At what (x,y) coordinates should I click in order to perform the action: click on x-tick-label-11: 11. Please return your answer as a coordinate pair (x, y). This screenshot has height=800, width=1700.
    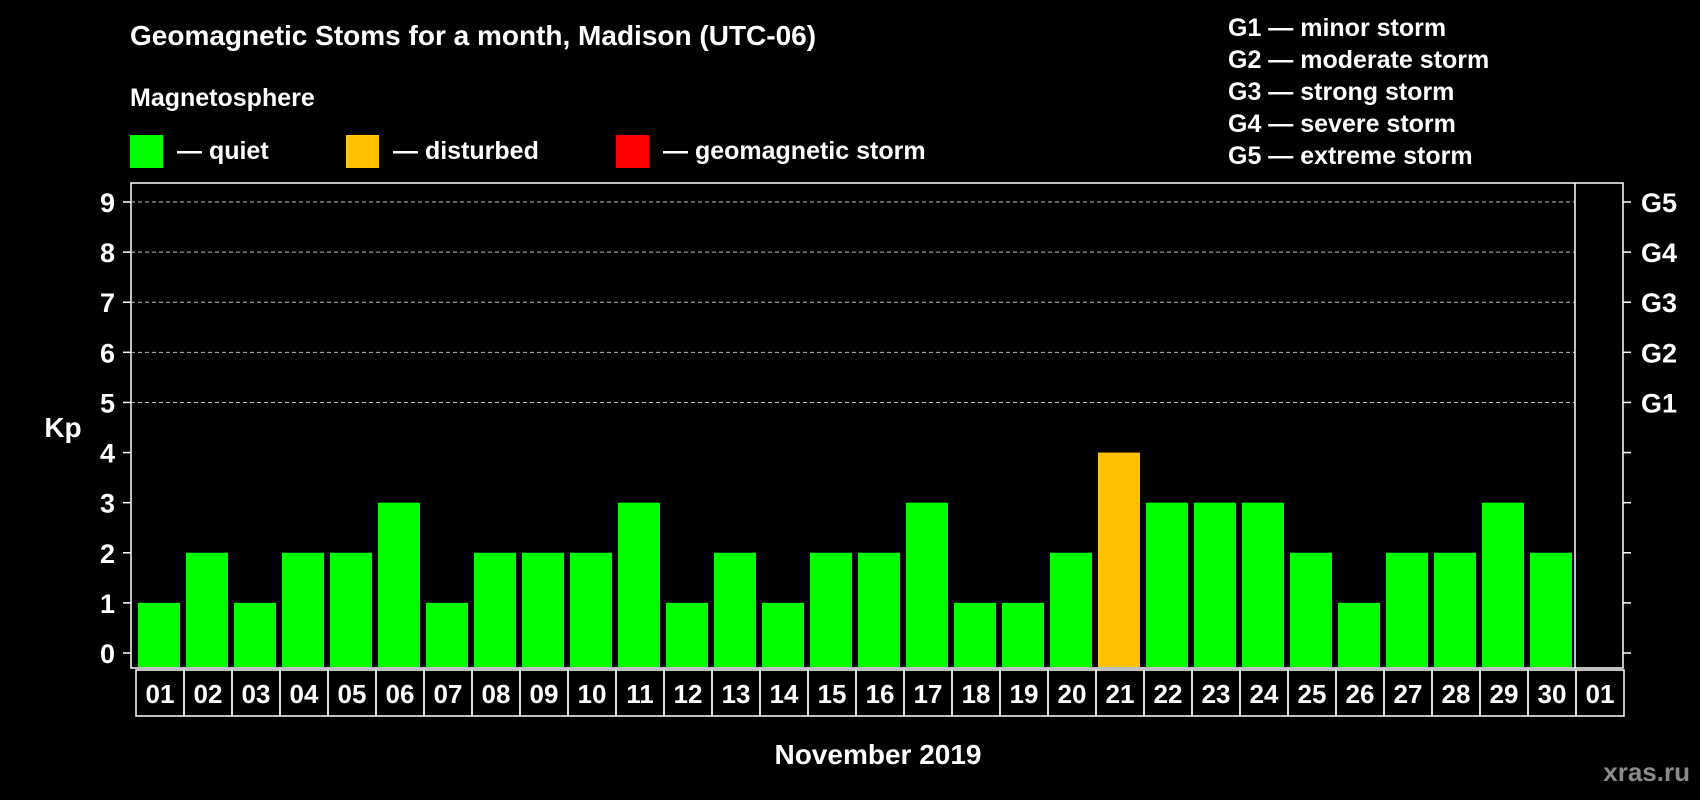
    Looking at the image, I should click on (640, 694).